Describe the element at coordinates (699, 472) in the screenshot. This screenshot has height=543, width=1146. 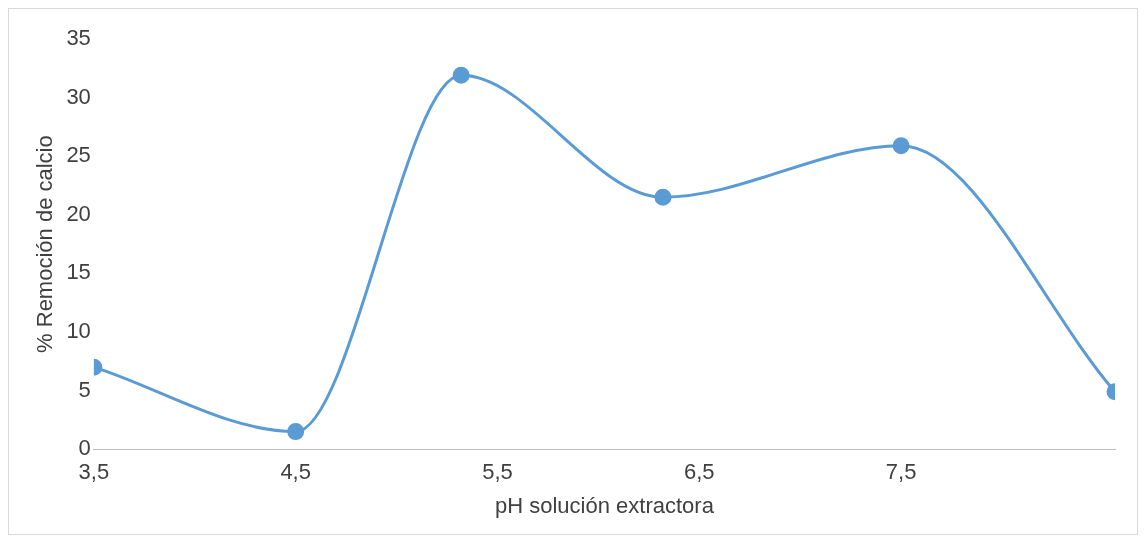
I see `x-tick-label: 6,5` at that location.